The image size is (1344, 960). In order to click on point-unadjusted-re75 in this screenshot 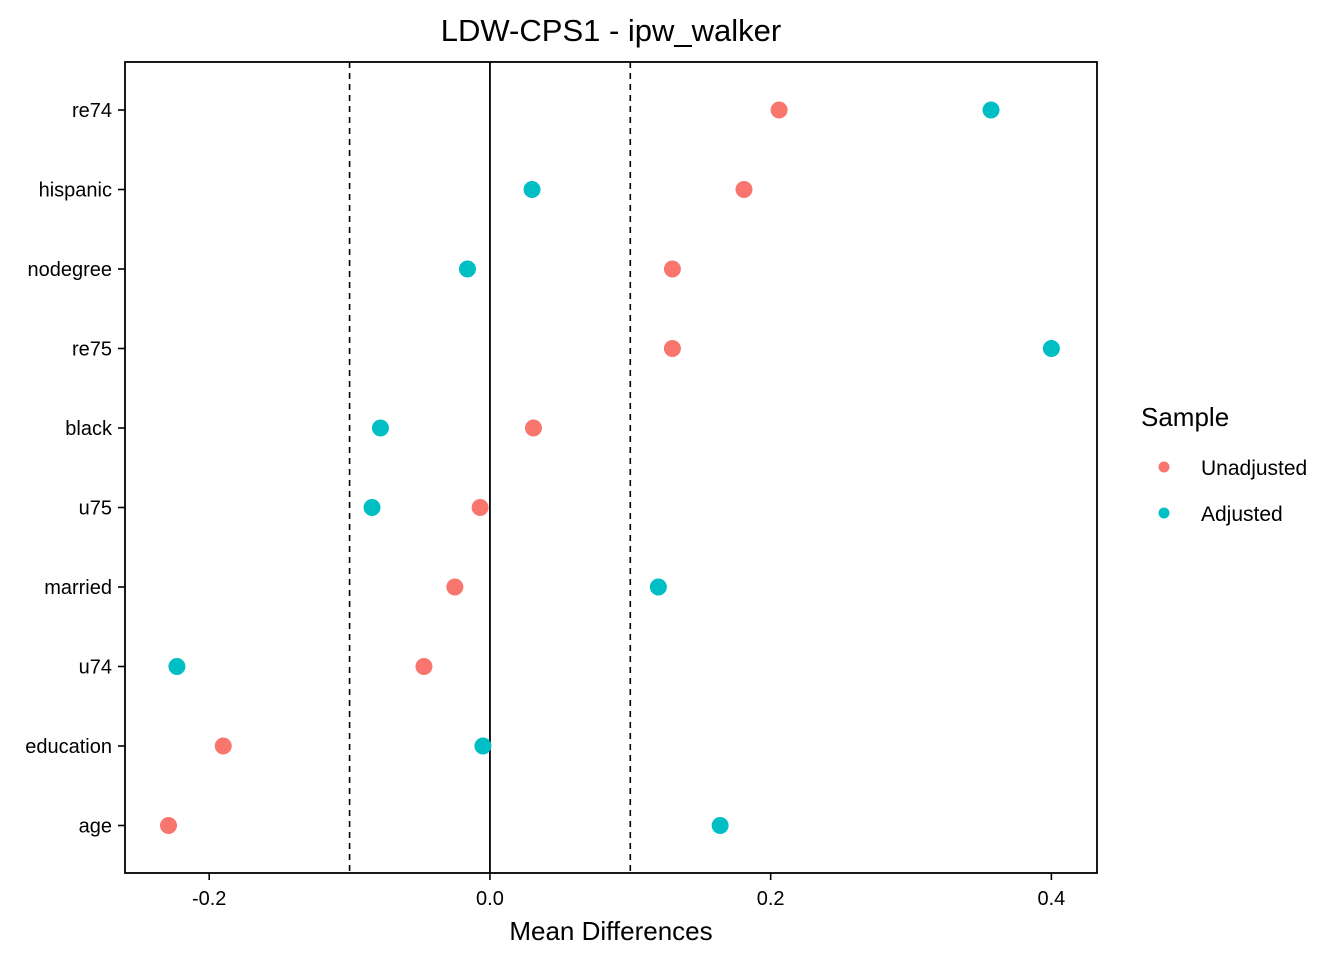, I will do `click(672, 348)`.